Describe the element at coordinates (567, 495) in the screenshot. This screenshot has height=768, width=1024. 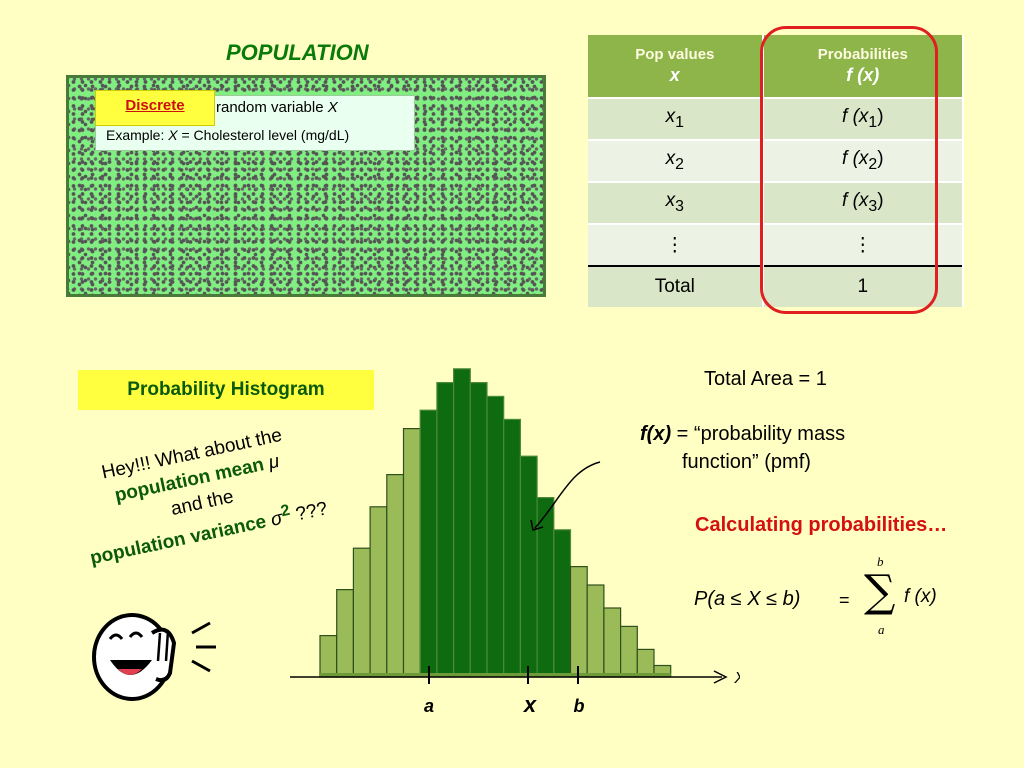
I see `pmf-pointer-curve` at that location.